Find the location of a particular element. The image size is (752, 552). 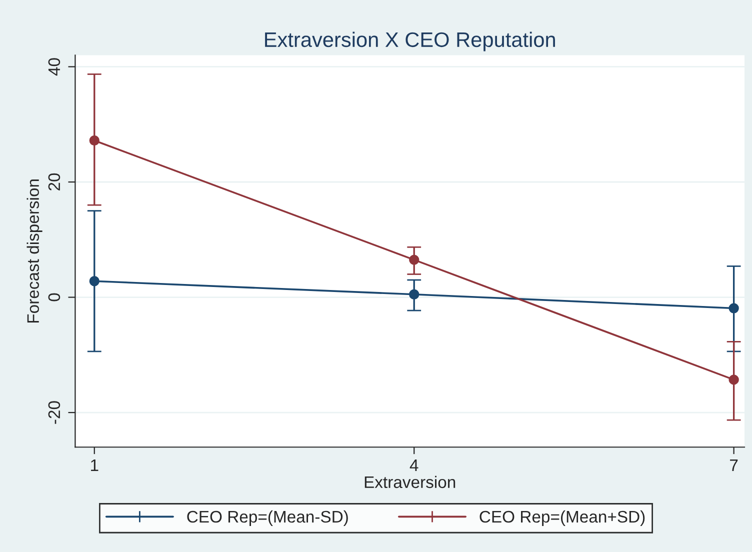

x-tick-label: 7 is located at coordinates (734, 466).